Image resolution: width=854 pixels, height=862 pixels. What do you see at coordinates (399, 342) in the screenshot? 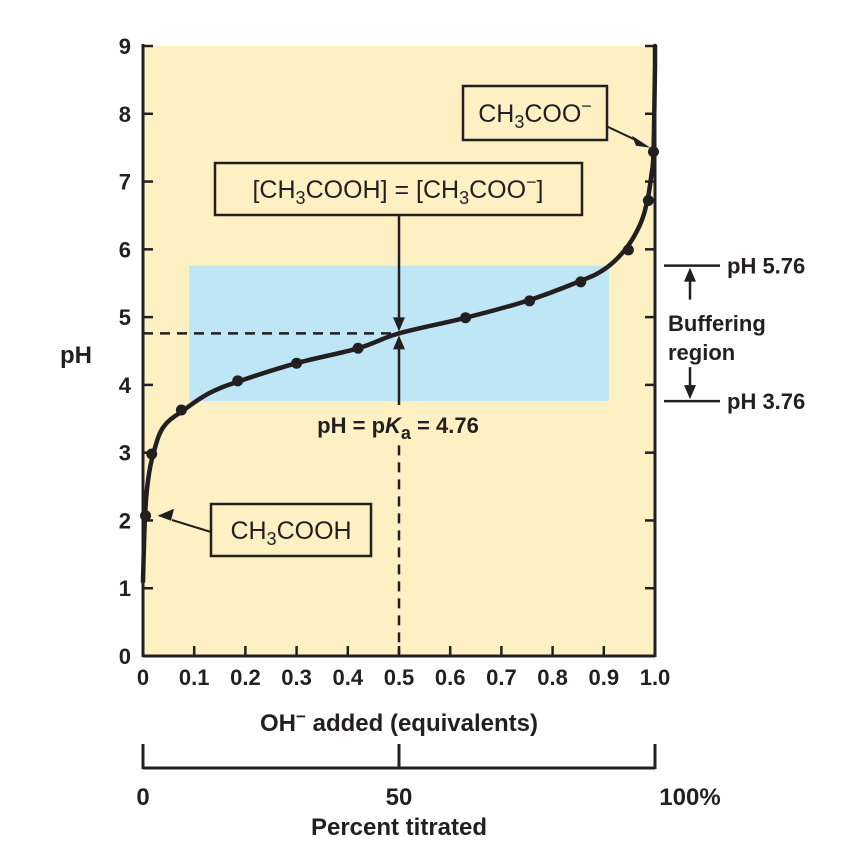
I see `arrowhead-up` at bounding box center [399, 342].